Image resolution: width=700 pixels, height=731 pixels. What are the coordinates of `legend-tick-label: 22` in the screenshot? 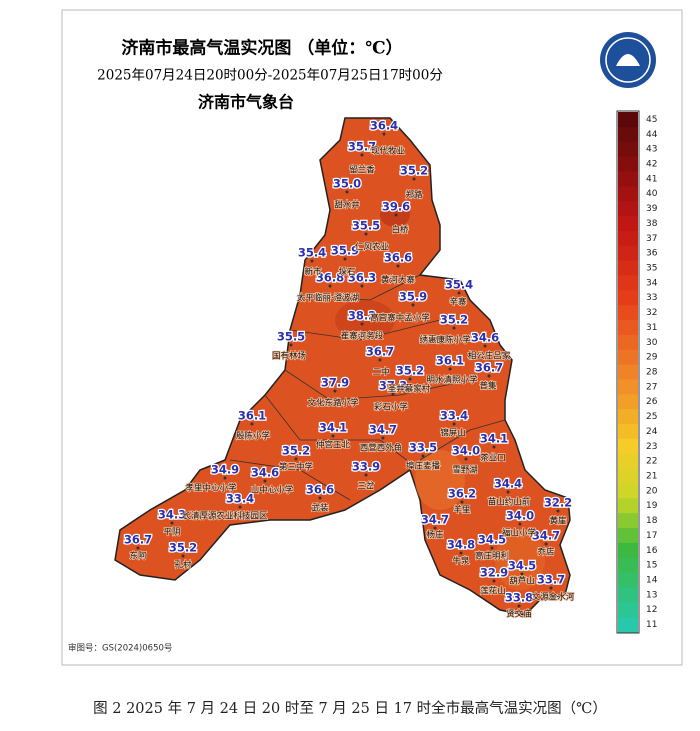 It's located at (651, 462).